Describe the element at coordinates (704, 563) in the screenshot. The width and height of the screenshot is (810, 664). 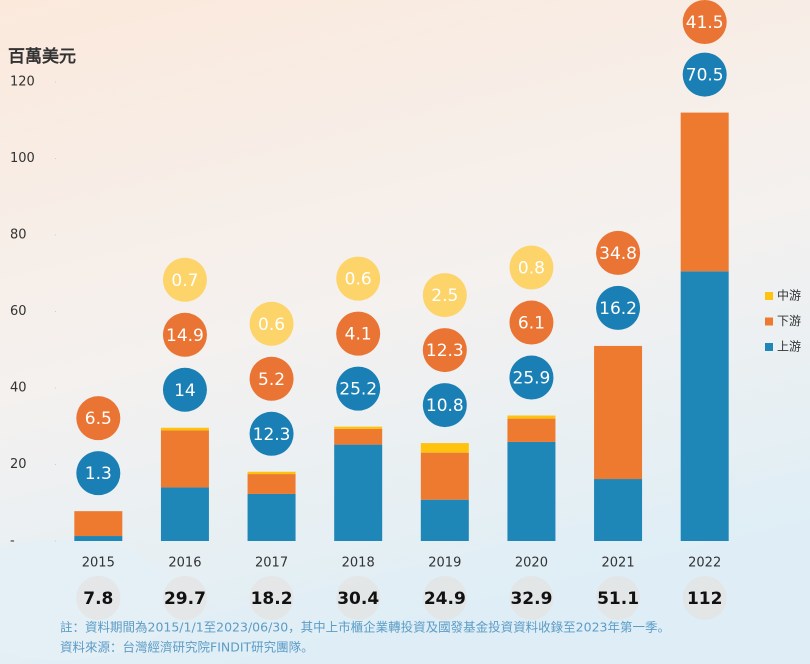
I see `x-tick-label: 2022` at that location.